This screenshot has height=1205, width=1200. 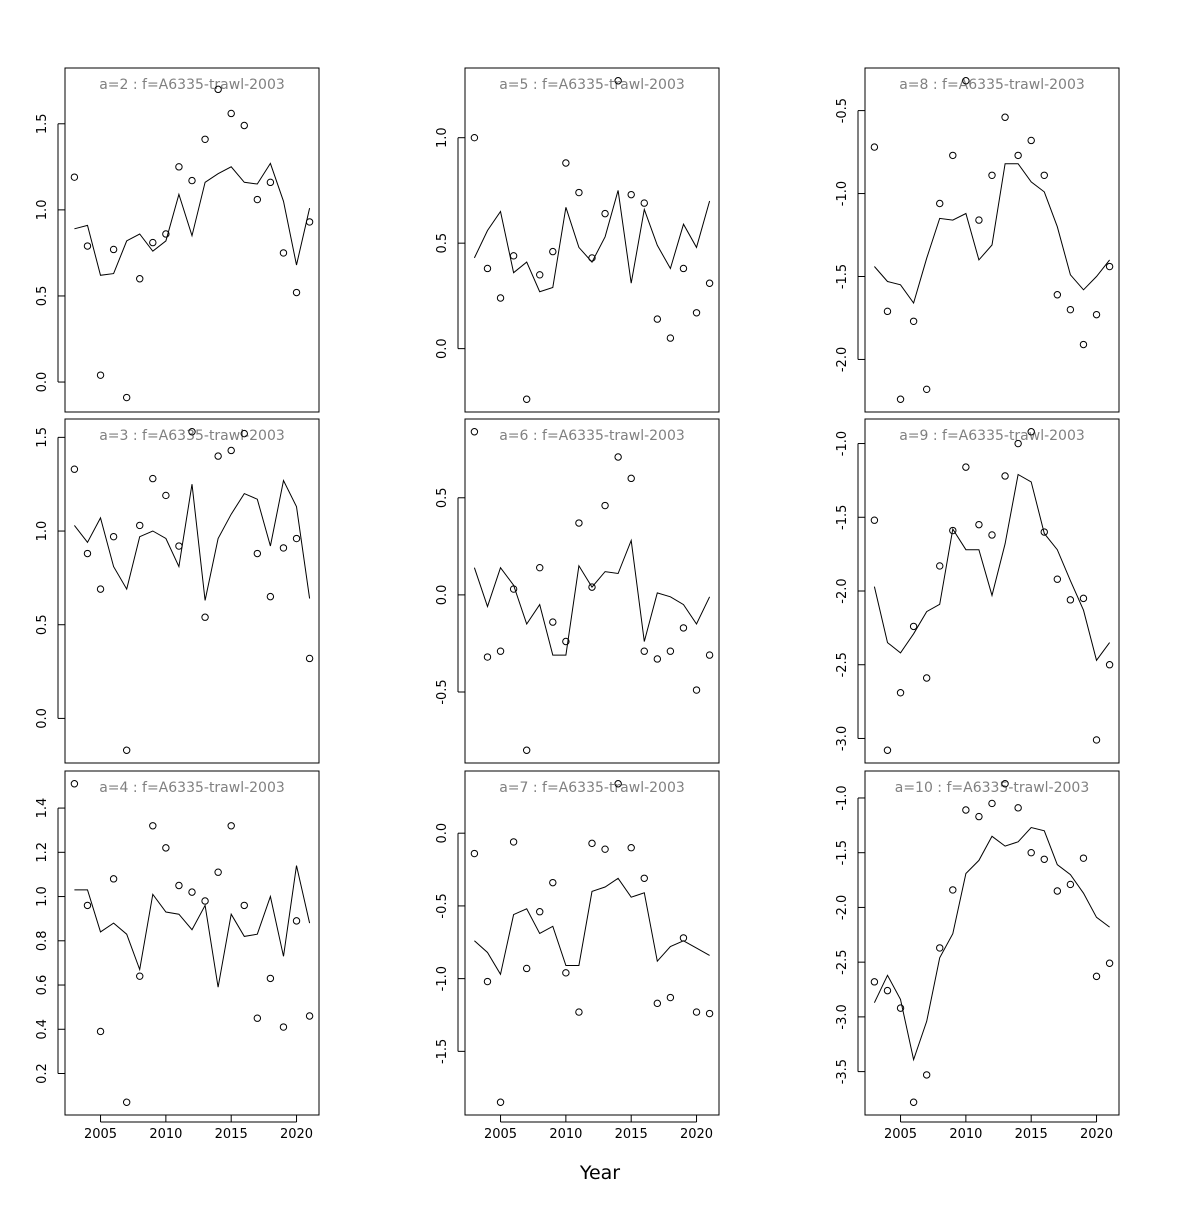 I want to click on y-tick-label: 0.2, so click(x=42, y=1073).